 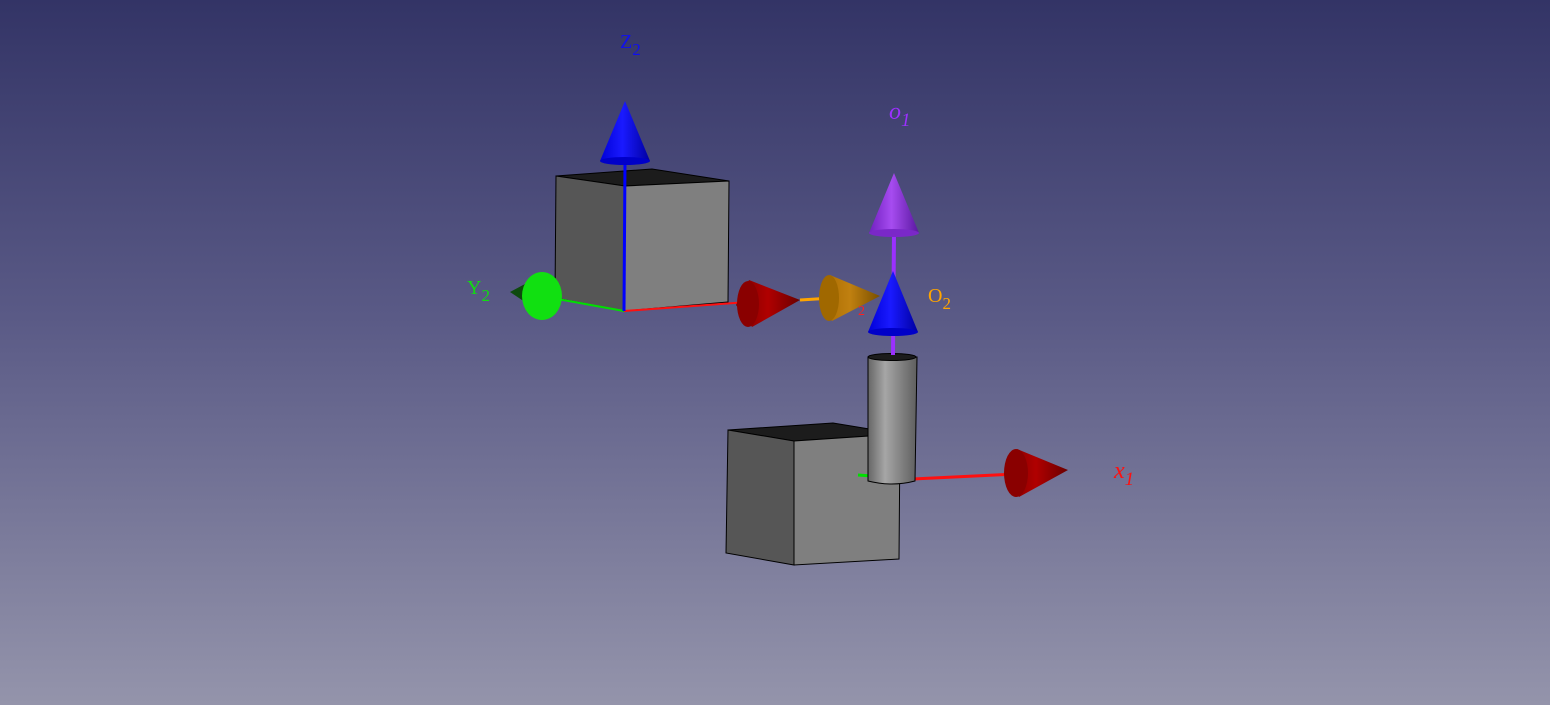 I want to click on y2-label-sub: 2, so click(x=485, y=295).